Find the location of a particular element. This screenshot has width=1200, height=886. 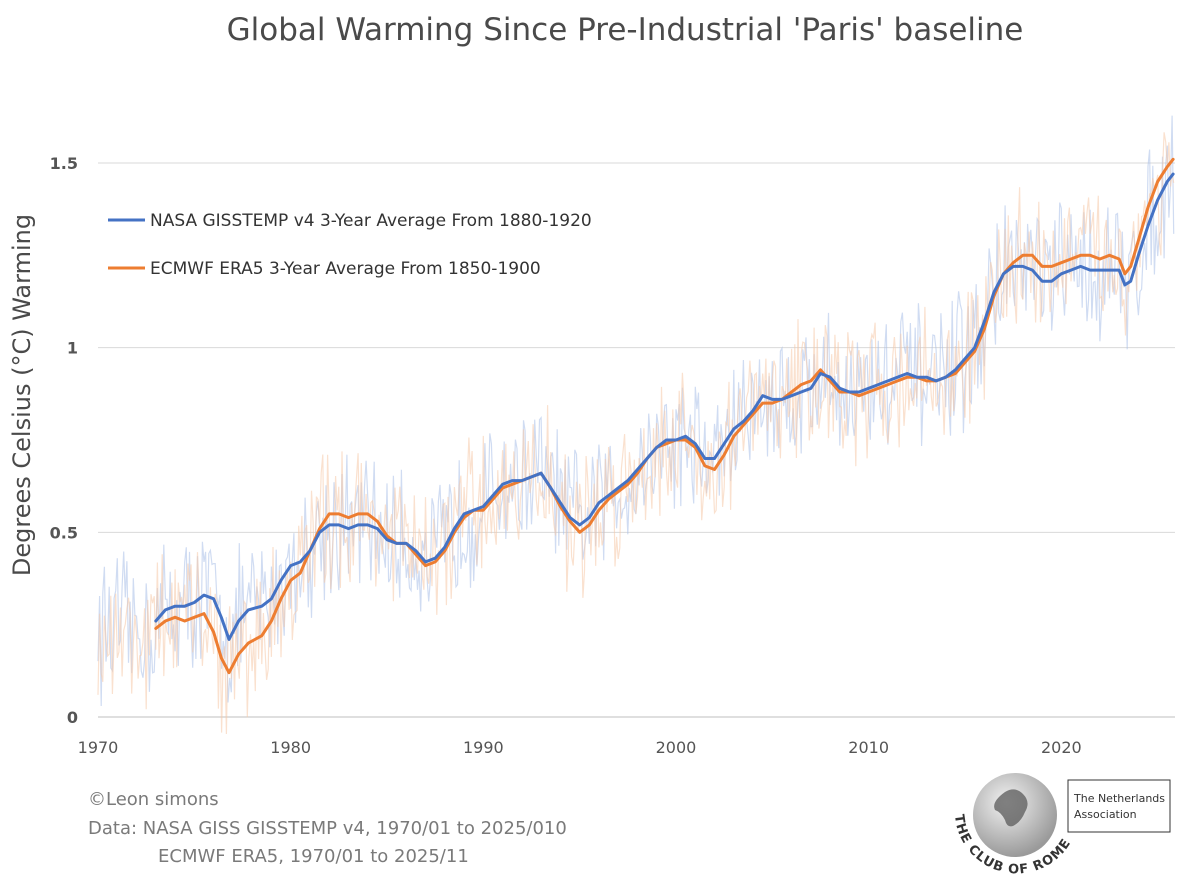

y-tick-label: 1.5 is located at coordinates (64, 163).